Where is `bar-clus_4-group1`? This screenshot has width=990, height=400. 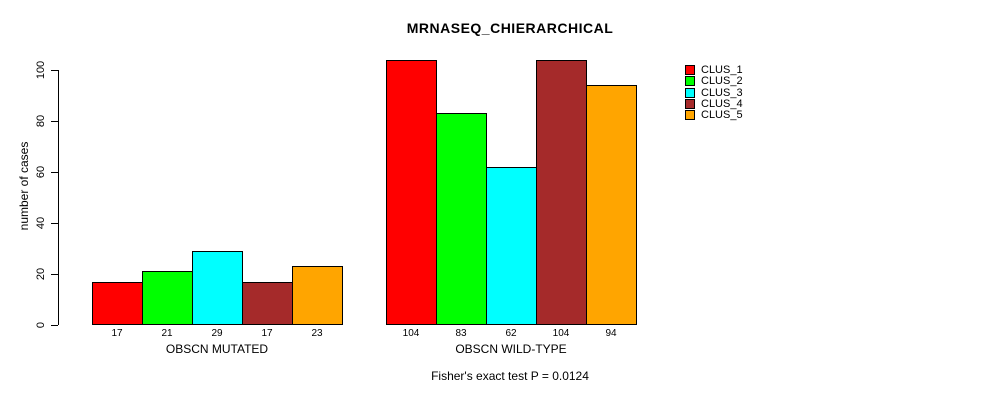 bar-clus_4-group1 is located at coordinates (267, 303).